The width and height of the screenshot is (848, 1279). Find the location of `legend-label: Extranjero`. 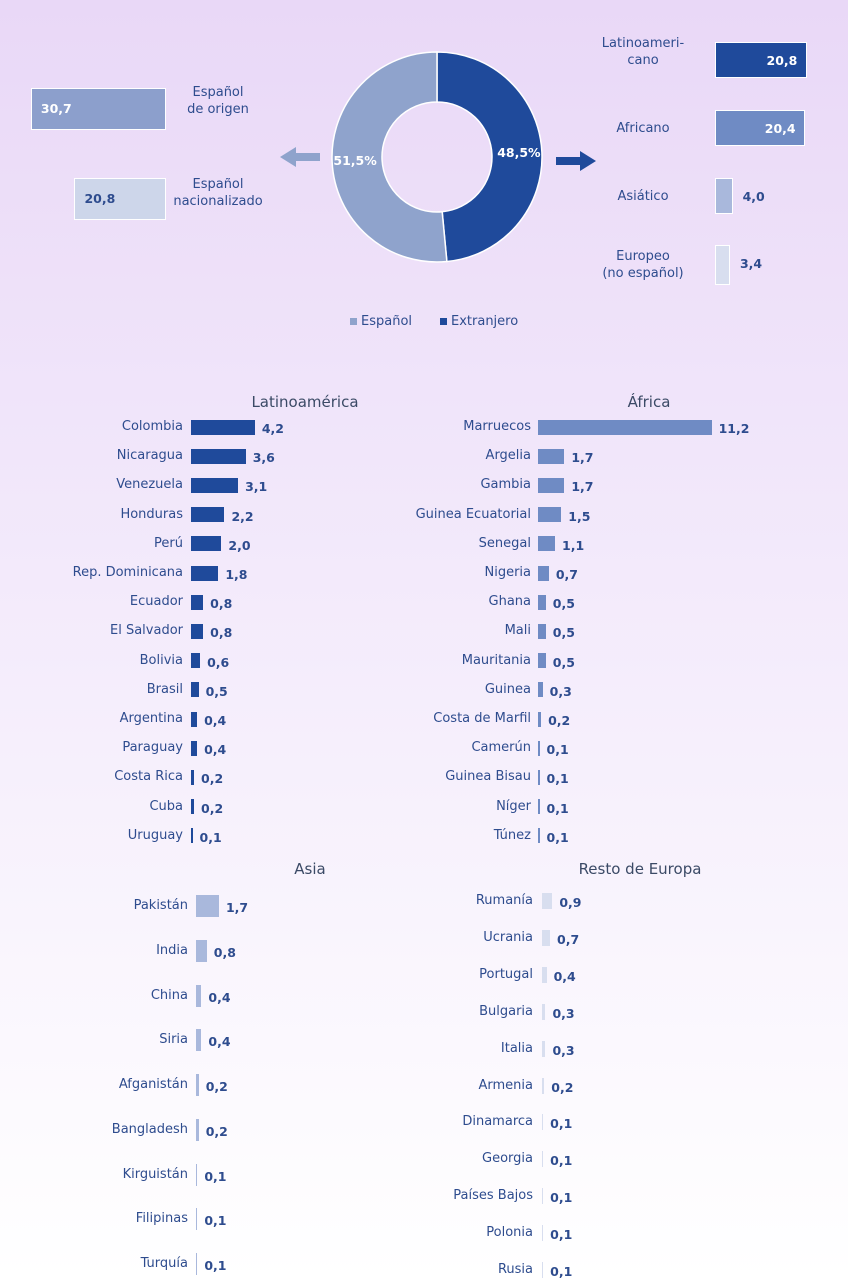

legend-label: Extranjero is located at coordinates (485, 321).